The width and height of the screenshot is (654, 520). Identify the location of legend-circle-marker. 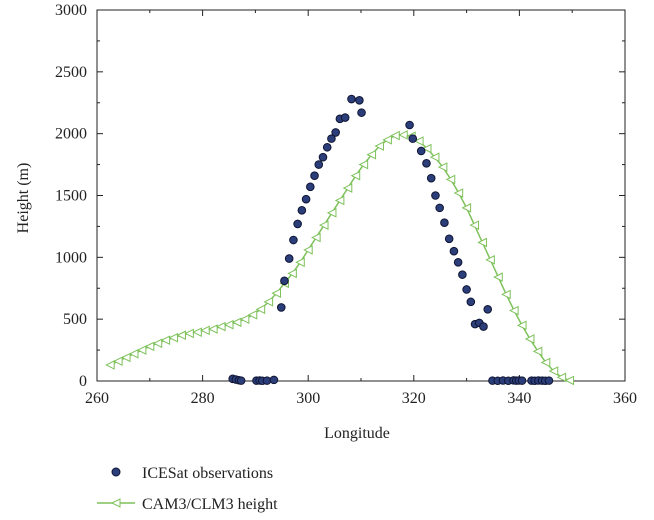
(116, 472).